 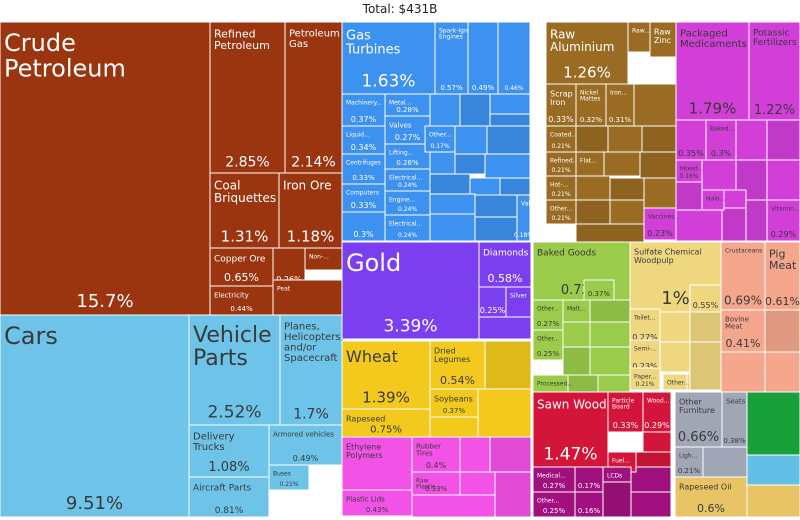 I want to click on treemap-cell-label: Dried, so click(x=445, y=350).